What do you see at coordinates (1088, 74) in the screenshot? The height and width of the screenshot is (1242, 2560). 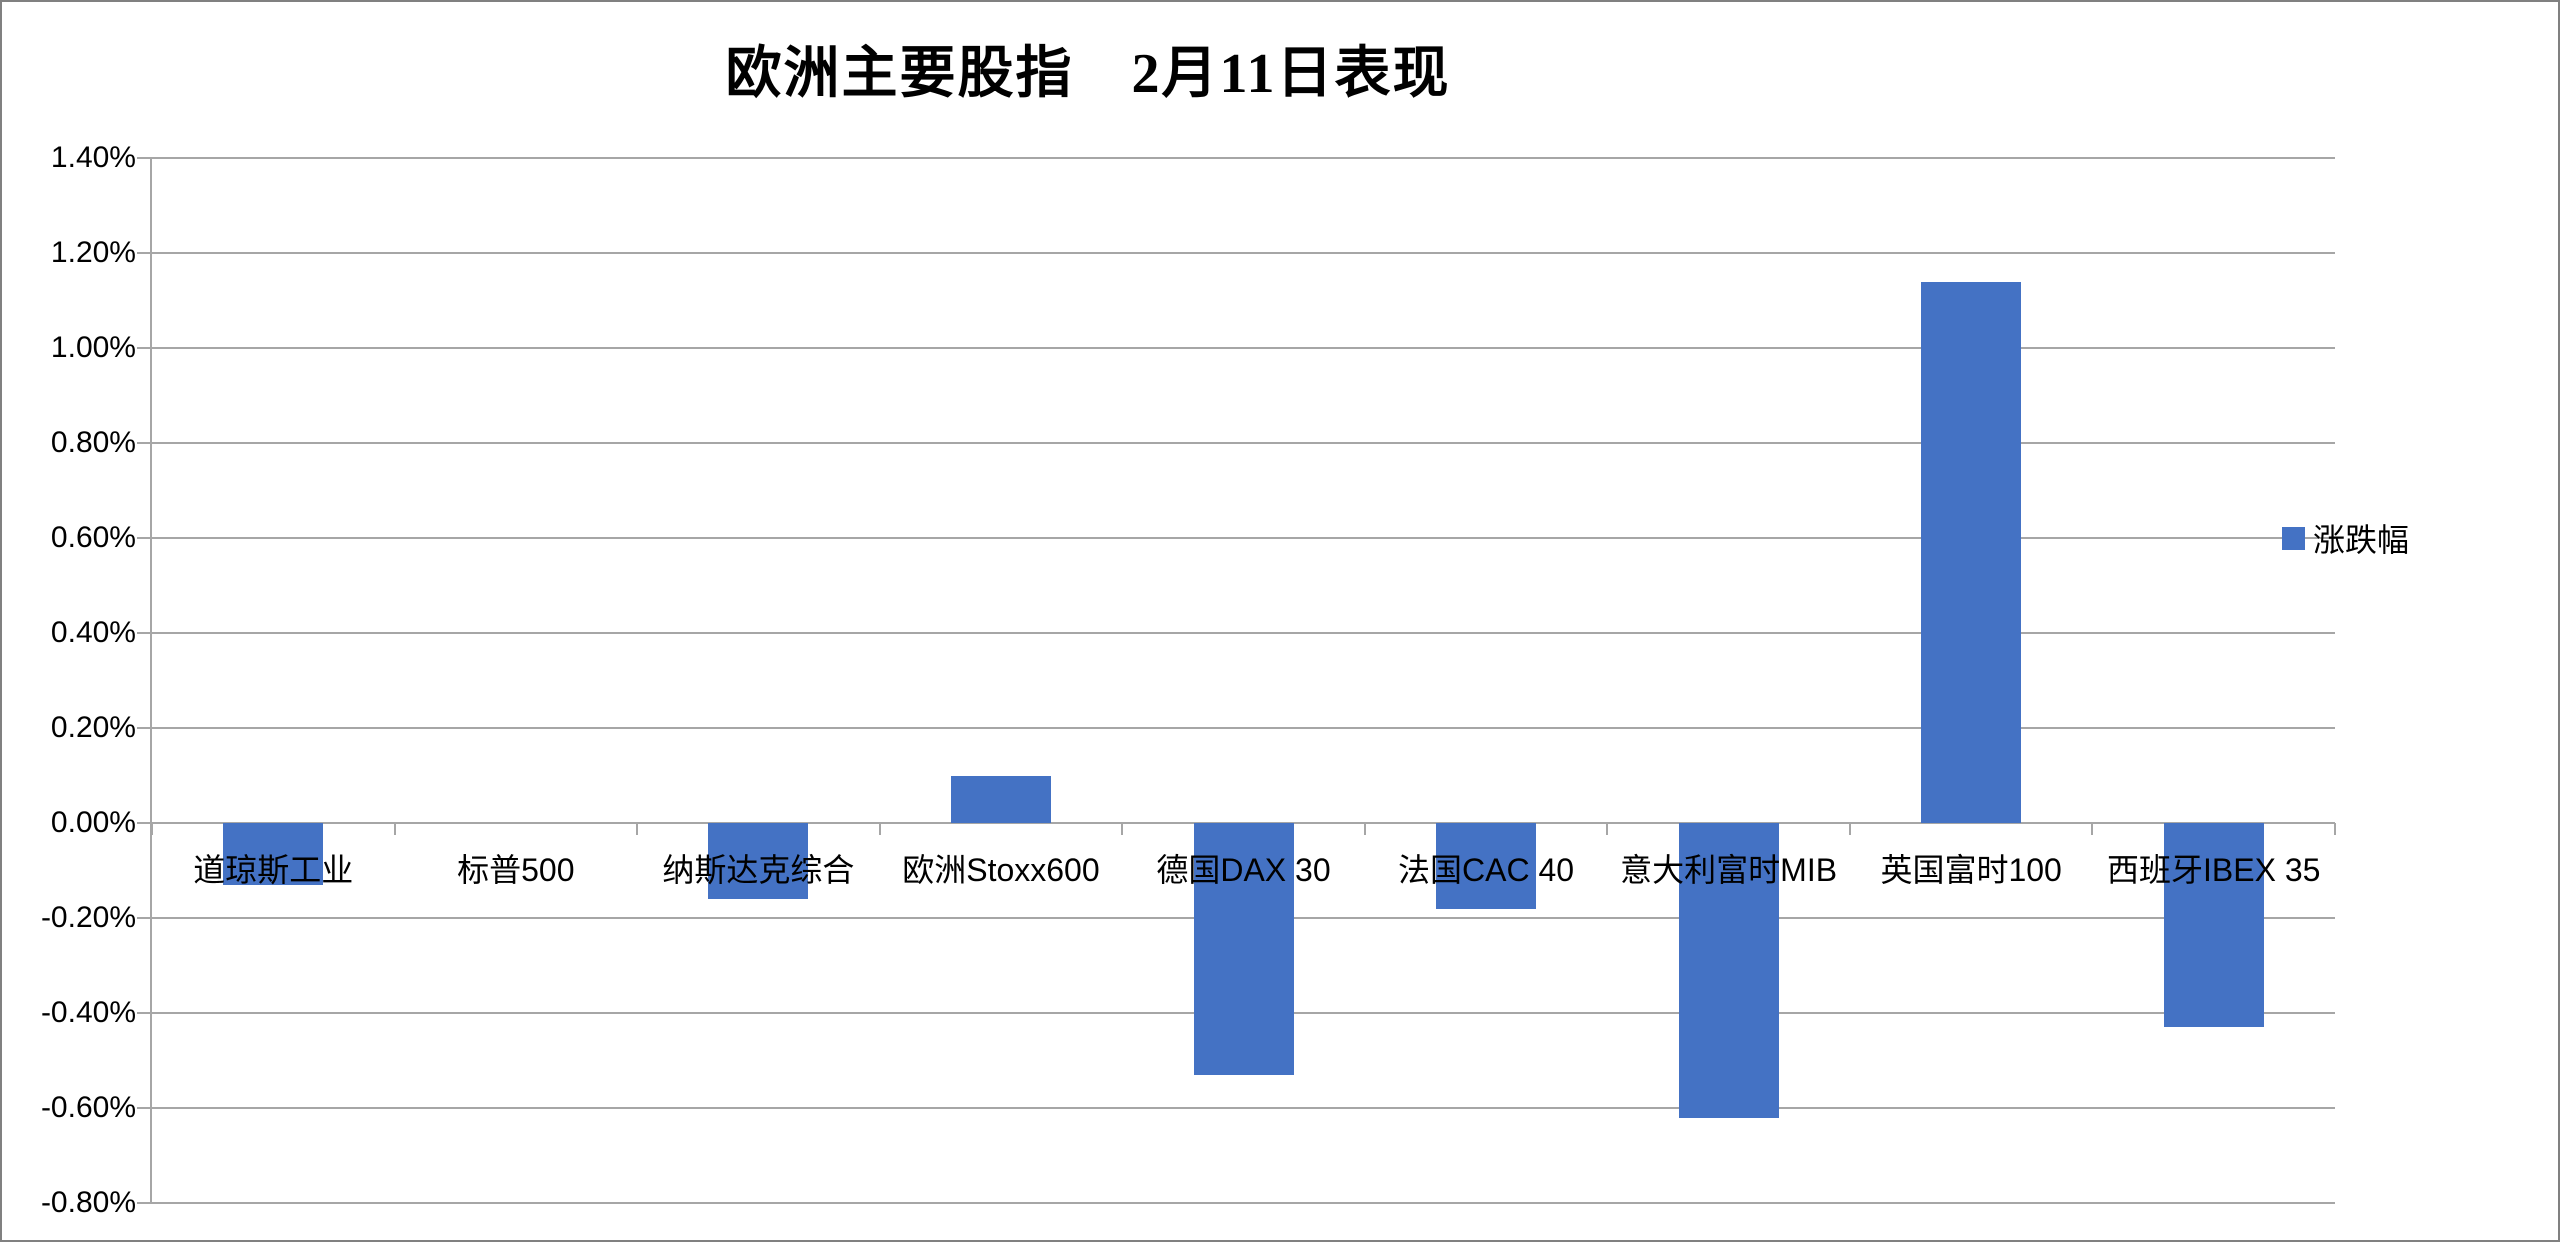 I see `chart-title: 欧洲主要股指 2月11日表现` at bounding box center [1088, 74].